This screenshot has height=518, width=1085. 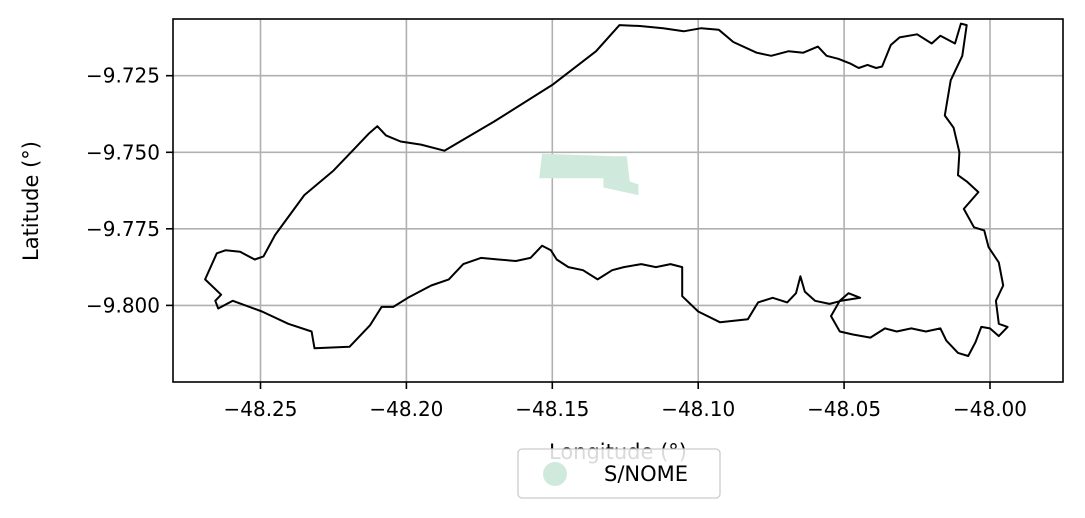 What do you see at coordinates (123, 305) in the screenshot?
I see `y-tick-label: −9.800` at bounding box center [123, 305].